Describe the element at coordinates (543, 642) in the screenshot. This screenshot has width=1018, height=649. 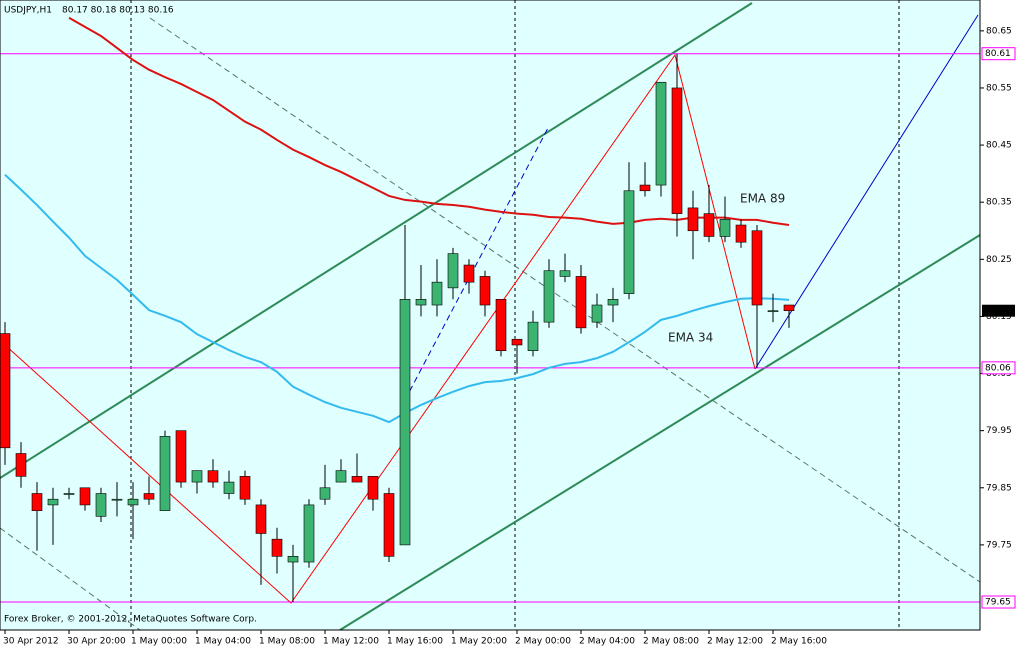
I see `x-tick-label: 2 May 00:00` at that location.